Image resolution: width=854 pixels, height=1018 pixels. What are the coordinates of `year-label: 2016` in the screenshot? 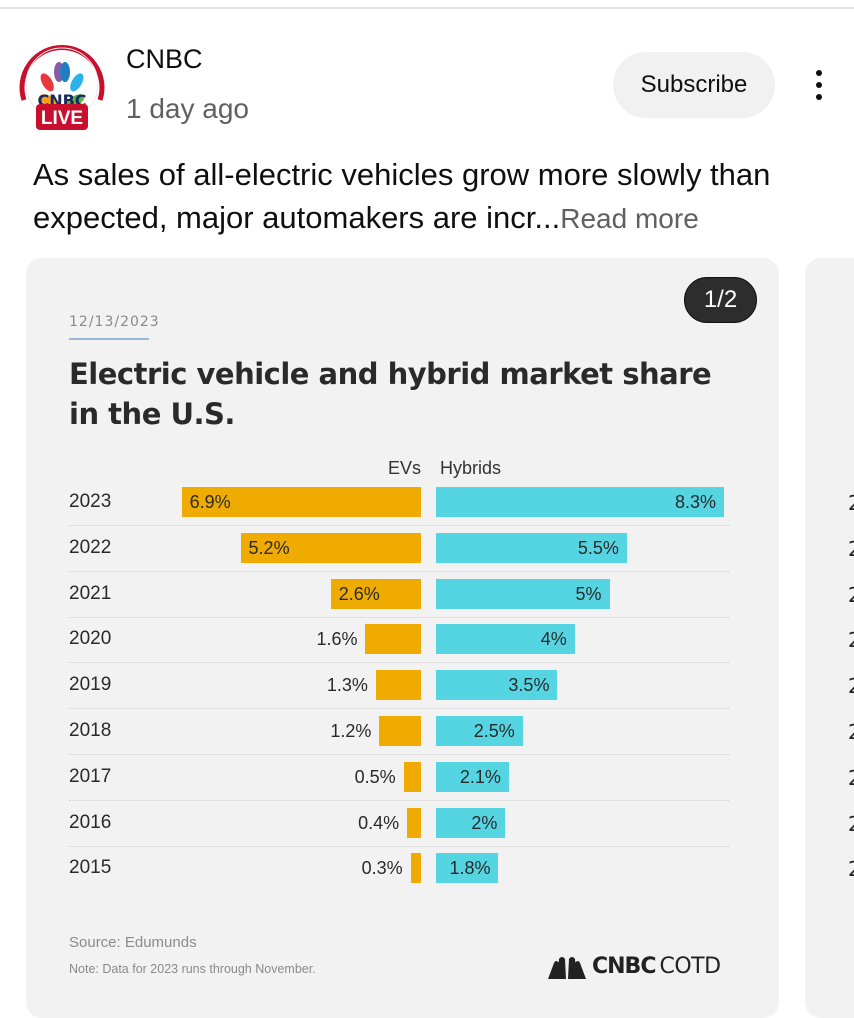 It's located at (90, 822).